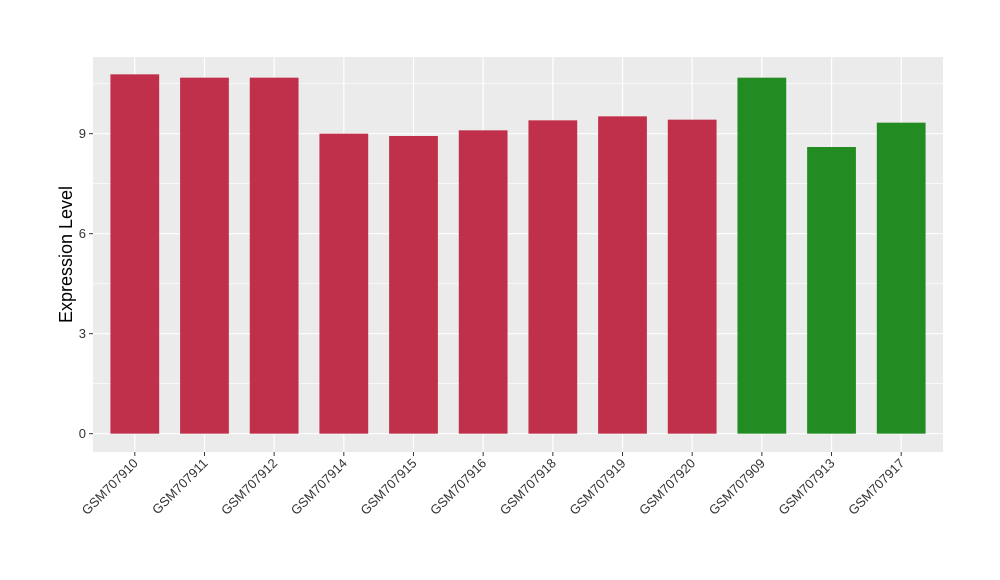  Describe the element at coordinates (597, 487) in the screenshot. I see `x-tick-label: GSM707919` at that location.